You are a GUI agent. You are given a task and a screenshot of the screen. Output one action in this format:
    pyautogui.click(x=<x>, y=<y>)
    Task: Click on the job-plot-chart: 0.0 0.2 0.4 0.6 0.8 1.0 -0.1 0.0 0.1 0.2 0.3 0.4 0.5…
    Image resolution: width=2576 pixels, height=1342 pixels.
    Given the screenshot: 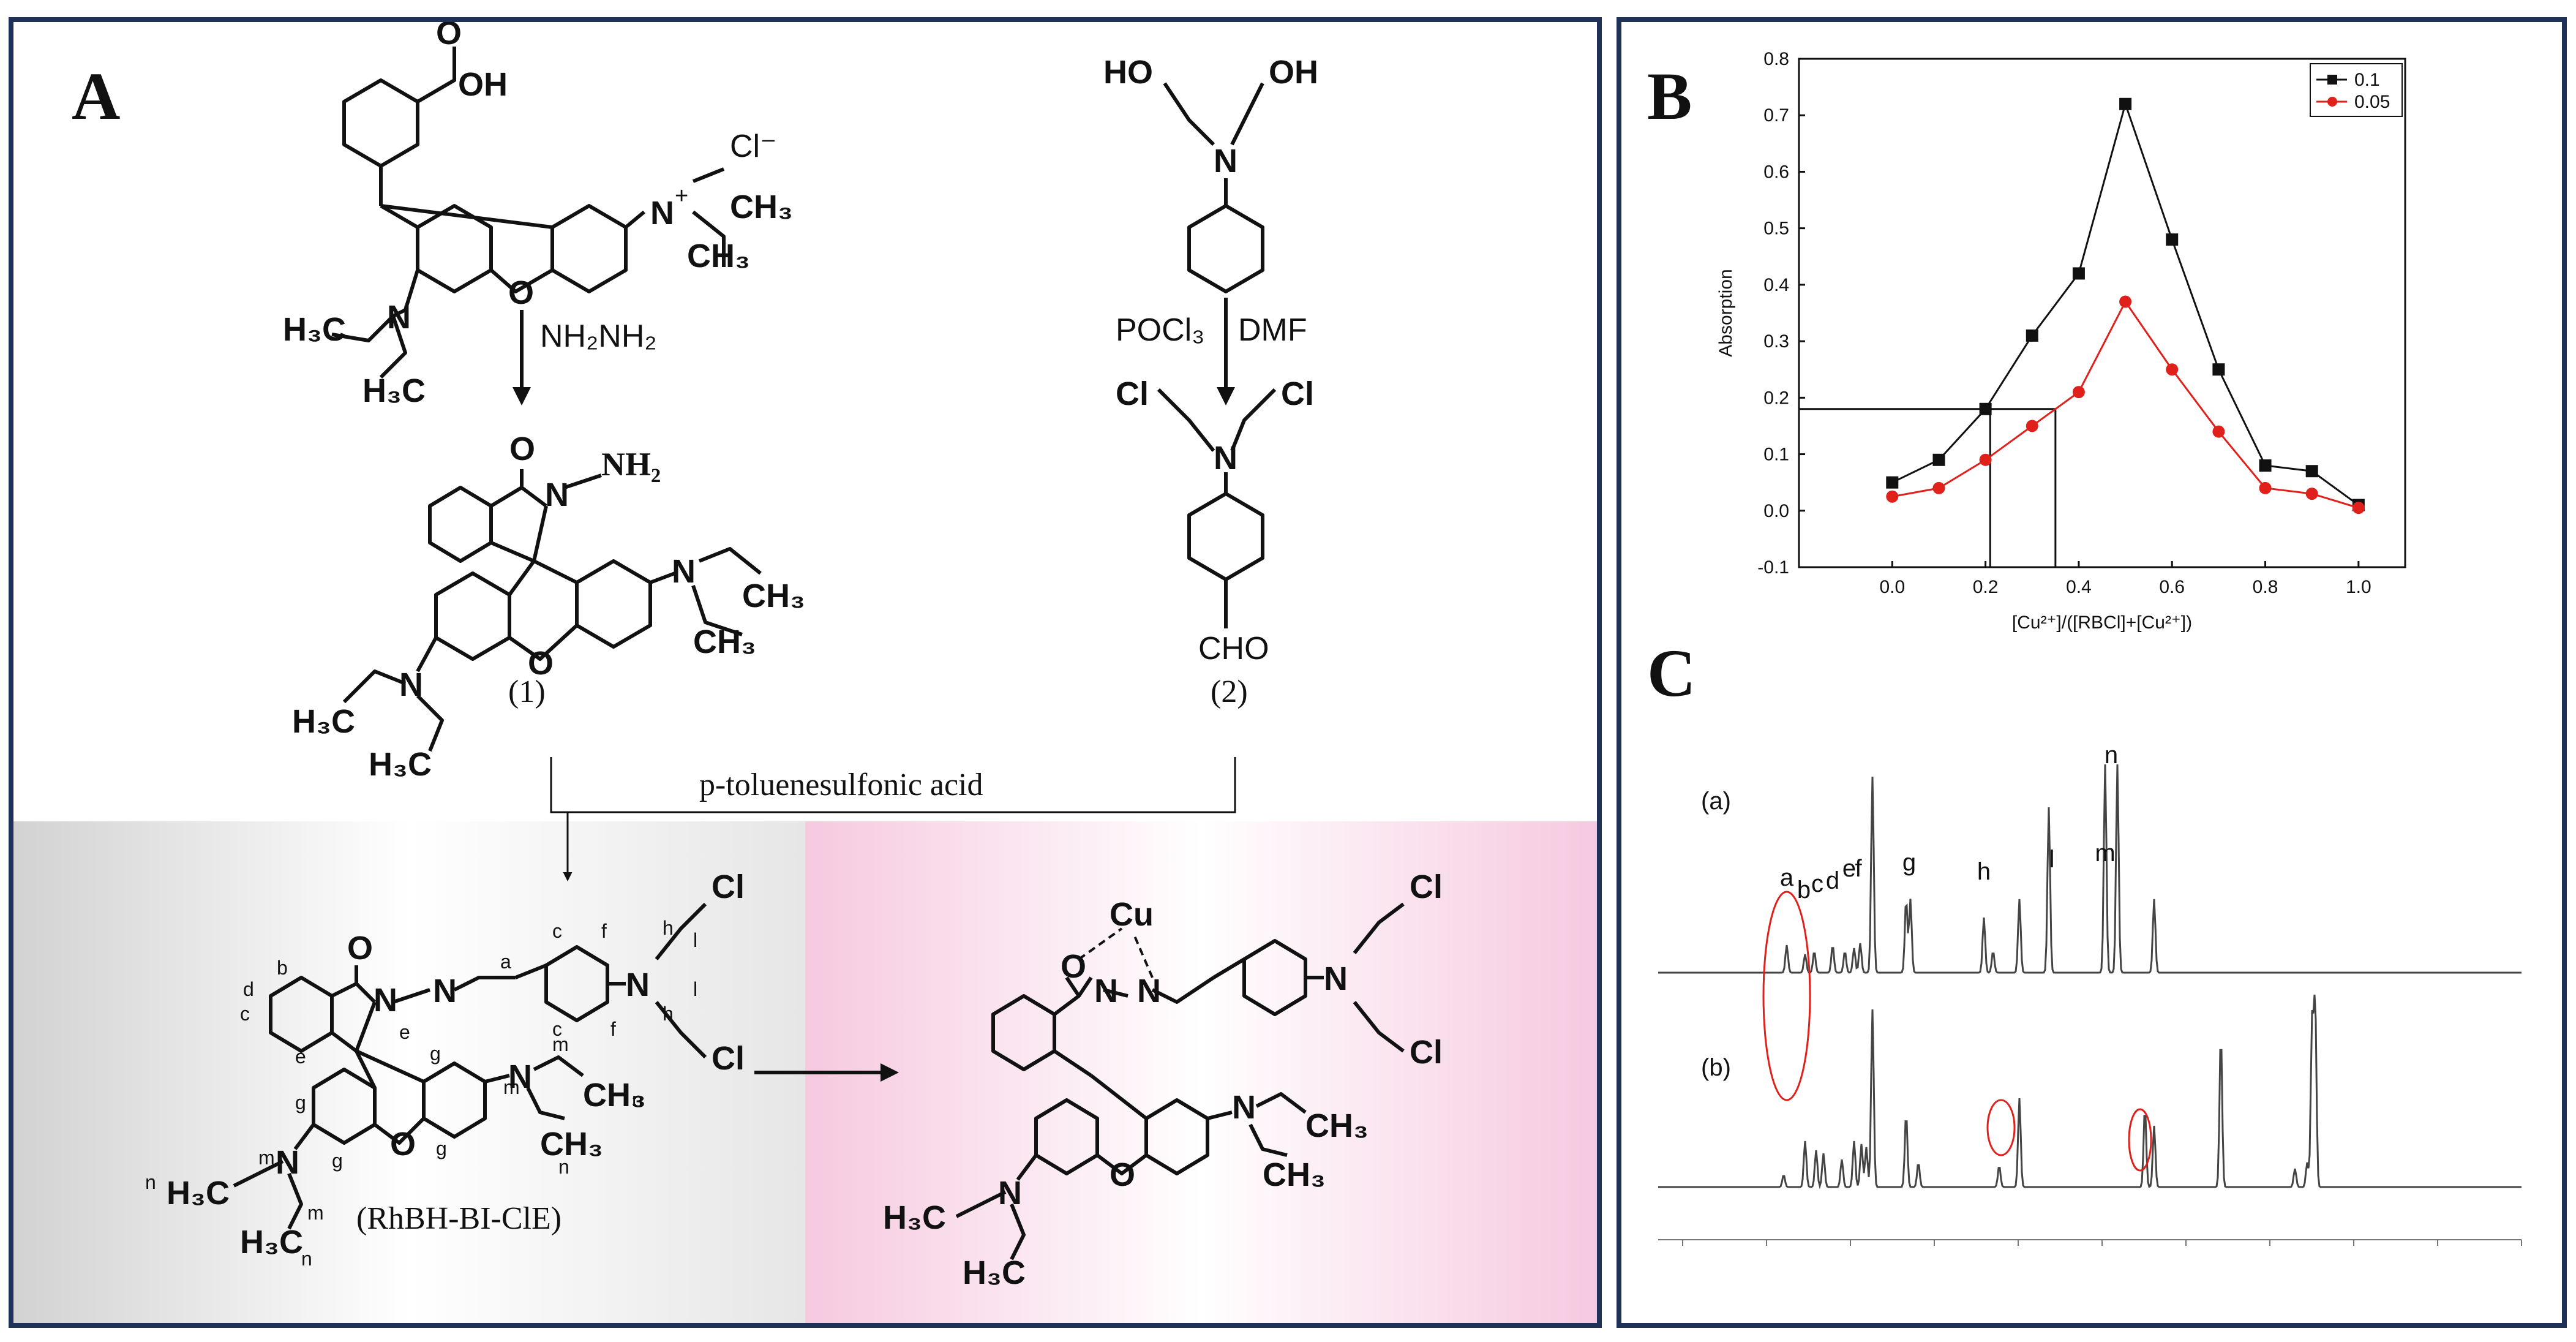 What is the action you would take?
    pyautogui.click(x=2061, y=341)
    